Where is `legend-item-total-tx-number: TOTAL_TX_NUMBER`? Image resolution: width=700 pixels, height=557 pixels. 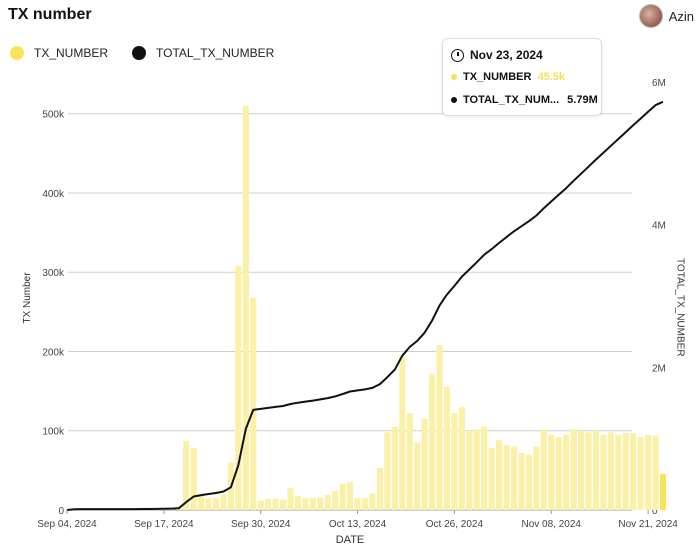 legend-item-total-tx-number: TOTAL_TX_NUMBER is located at coordinates (203, 53).